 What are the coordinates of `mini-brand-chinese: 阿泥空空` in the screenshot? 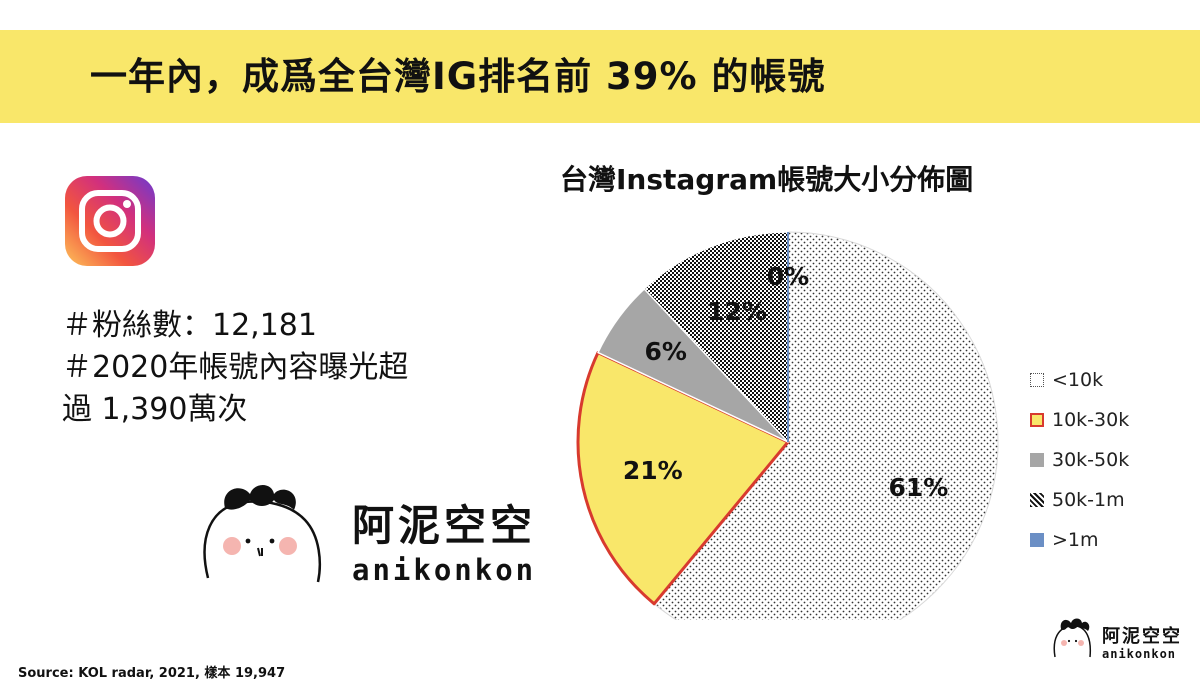 It's located at (1142, 636).